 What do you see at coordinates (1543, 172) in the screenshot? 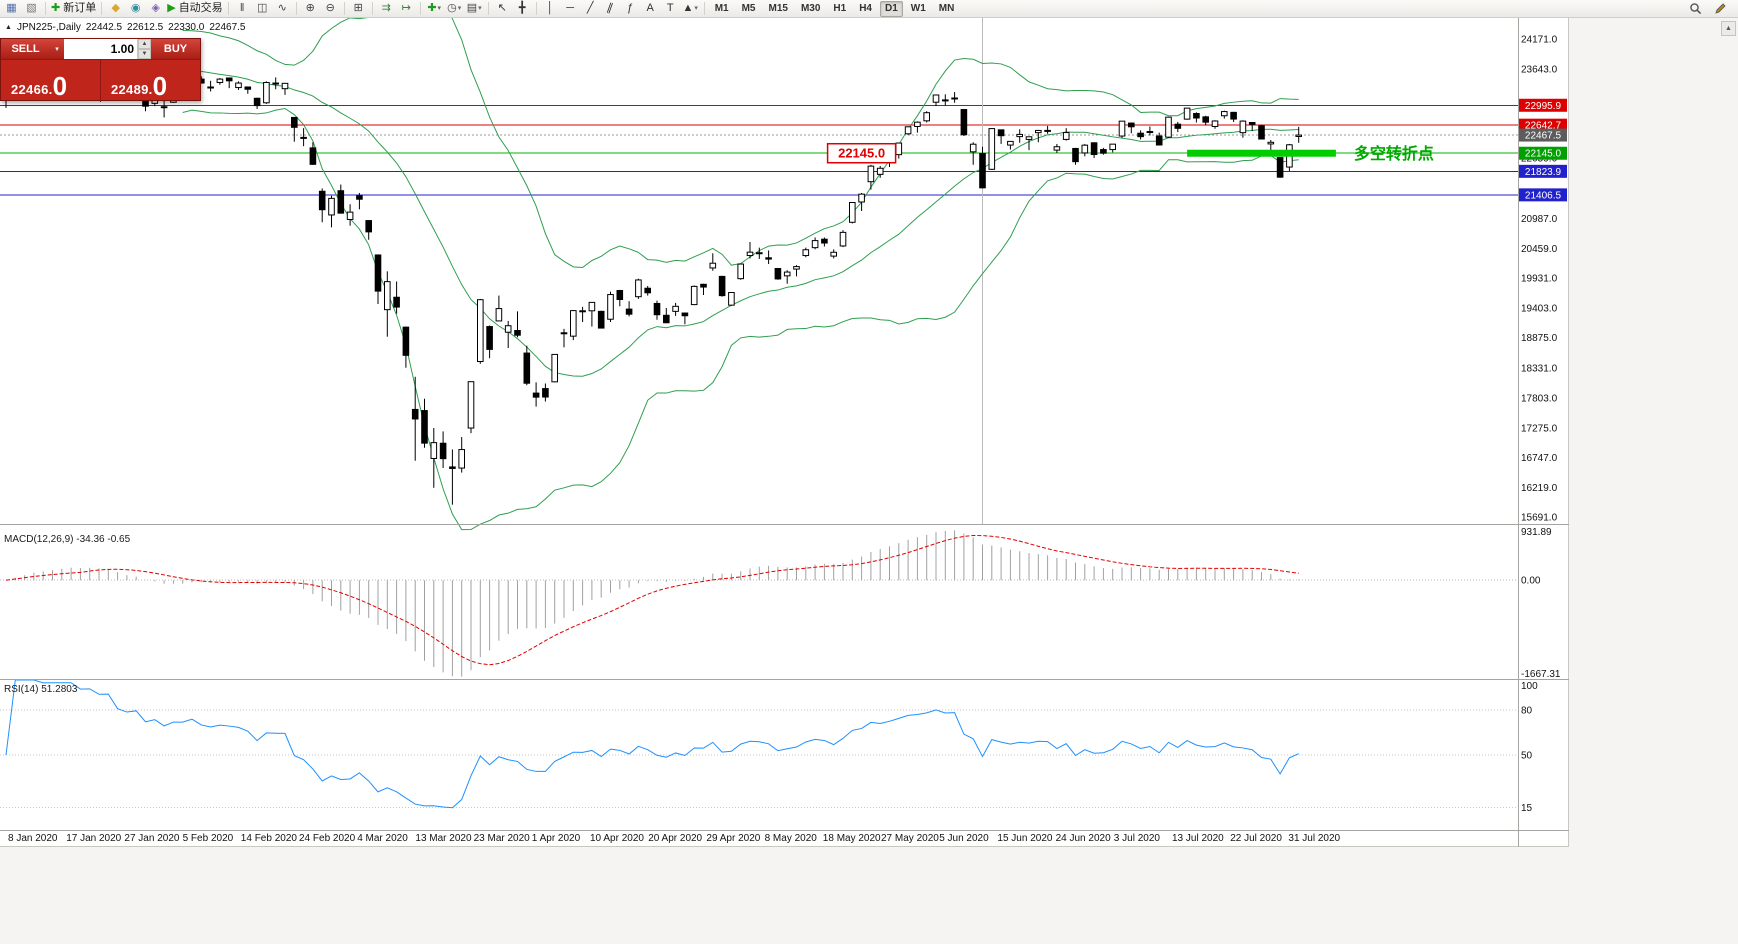
I see `svg-text: 21823.9` at bounding box center [1543, 172].